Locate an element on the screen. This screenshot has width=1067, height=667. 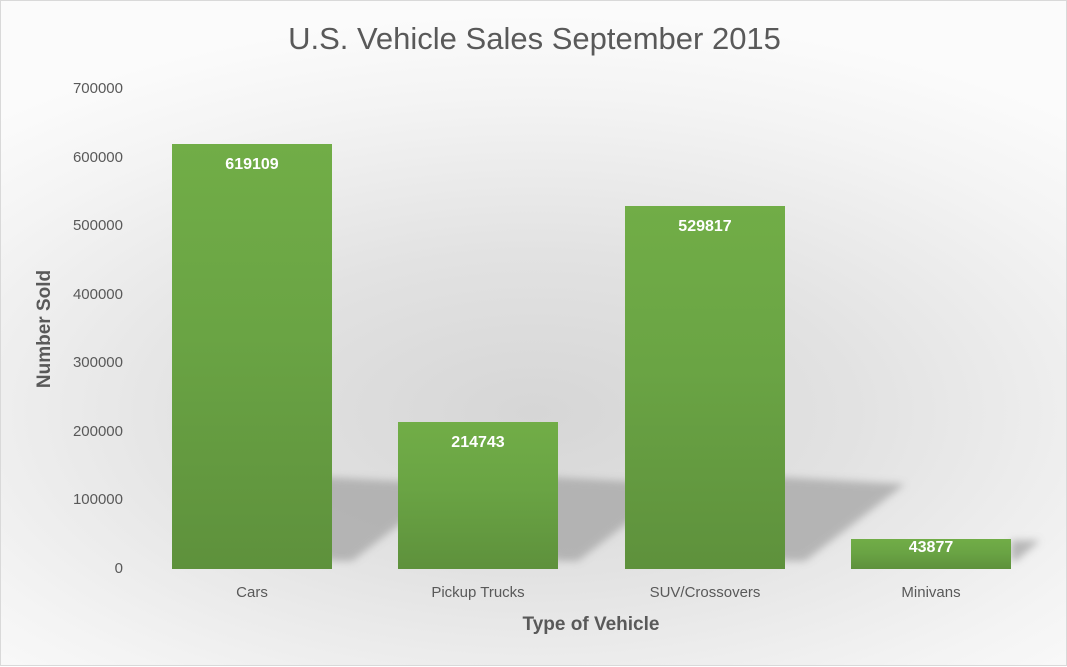
x-axis-title: Type of Vehicle is located at coordinates (591, 624).